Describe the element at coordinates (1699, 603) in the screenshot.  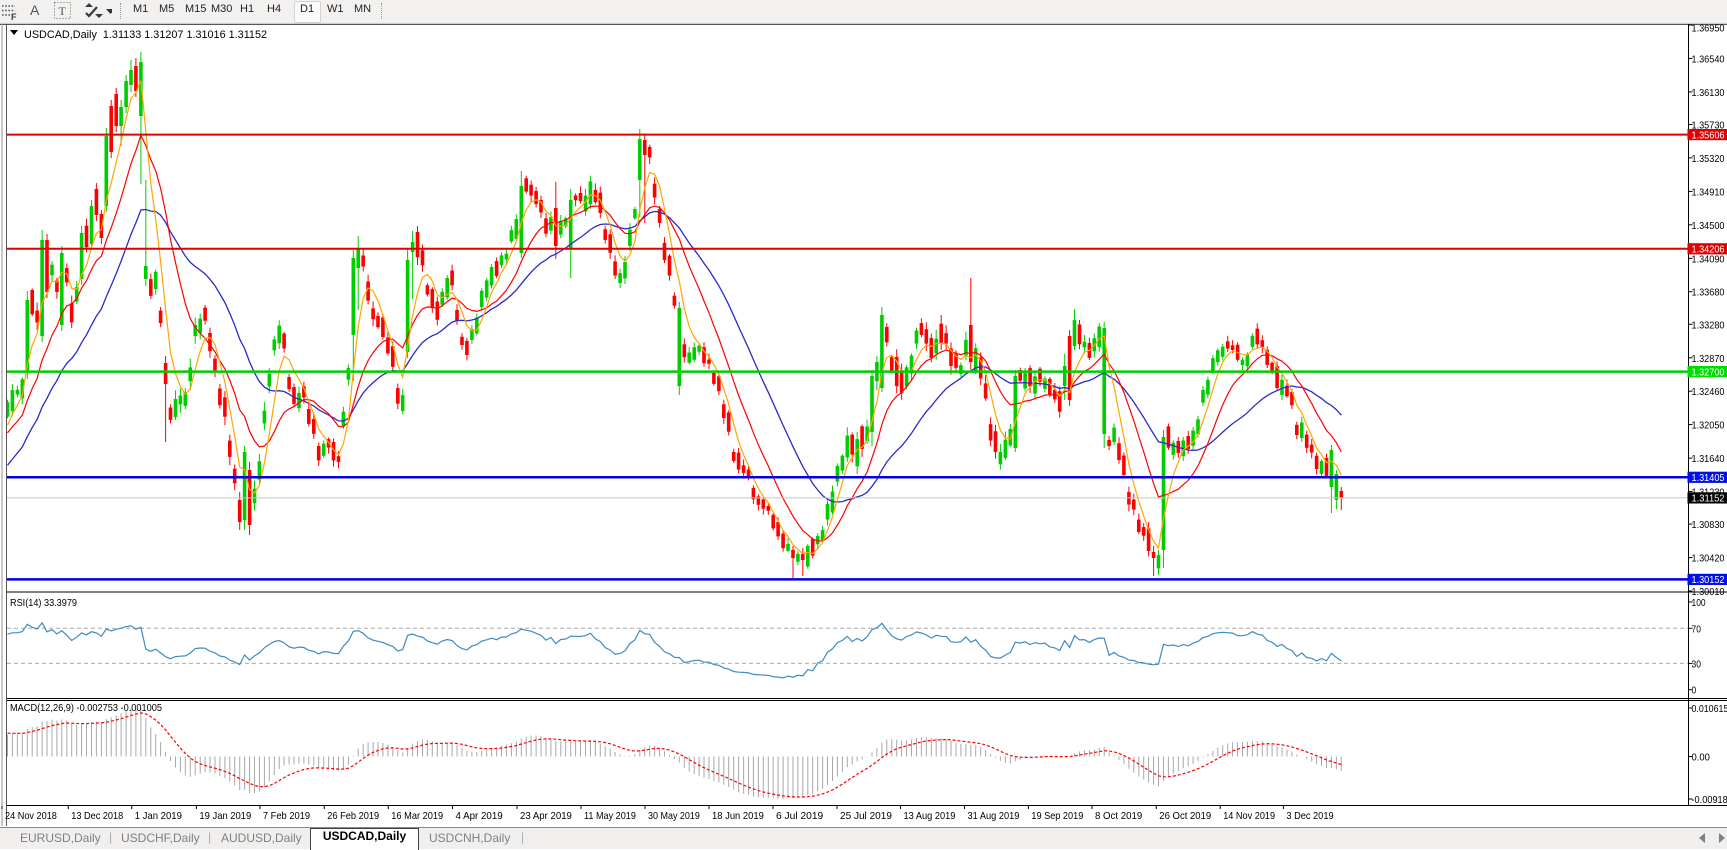
I see `svg-text: 100` at that location.